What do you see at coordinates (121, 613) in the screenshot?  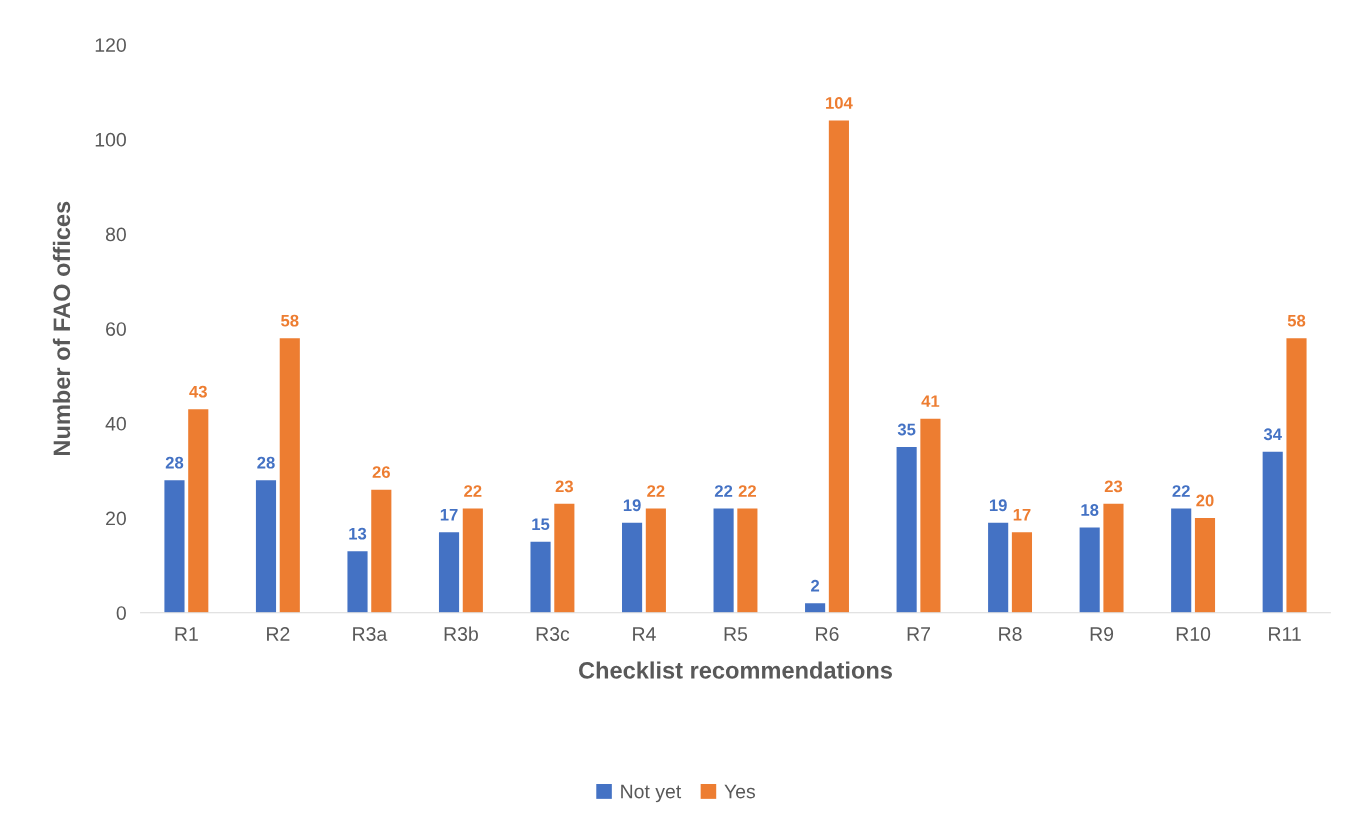 I see `y-tick-label: 0` at bounding box center [121, 613].